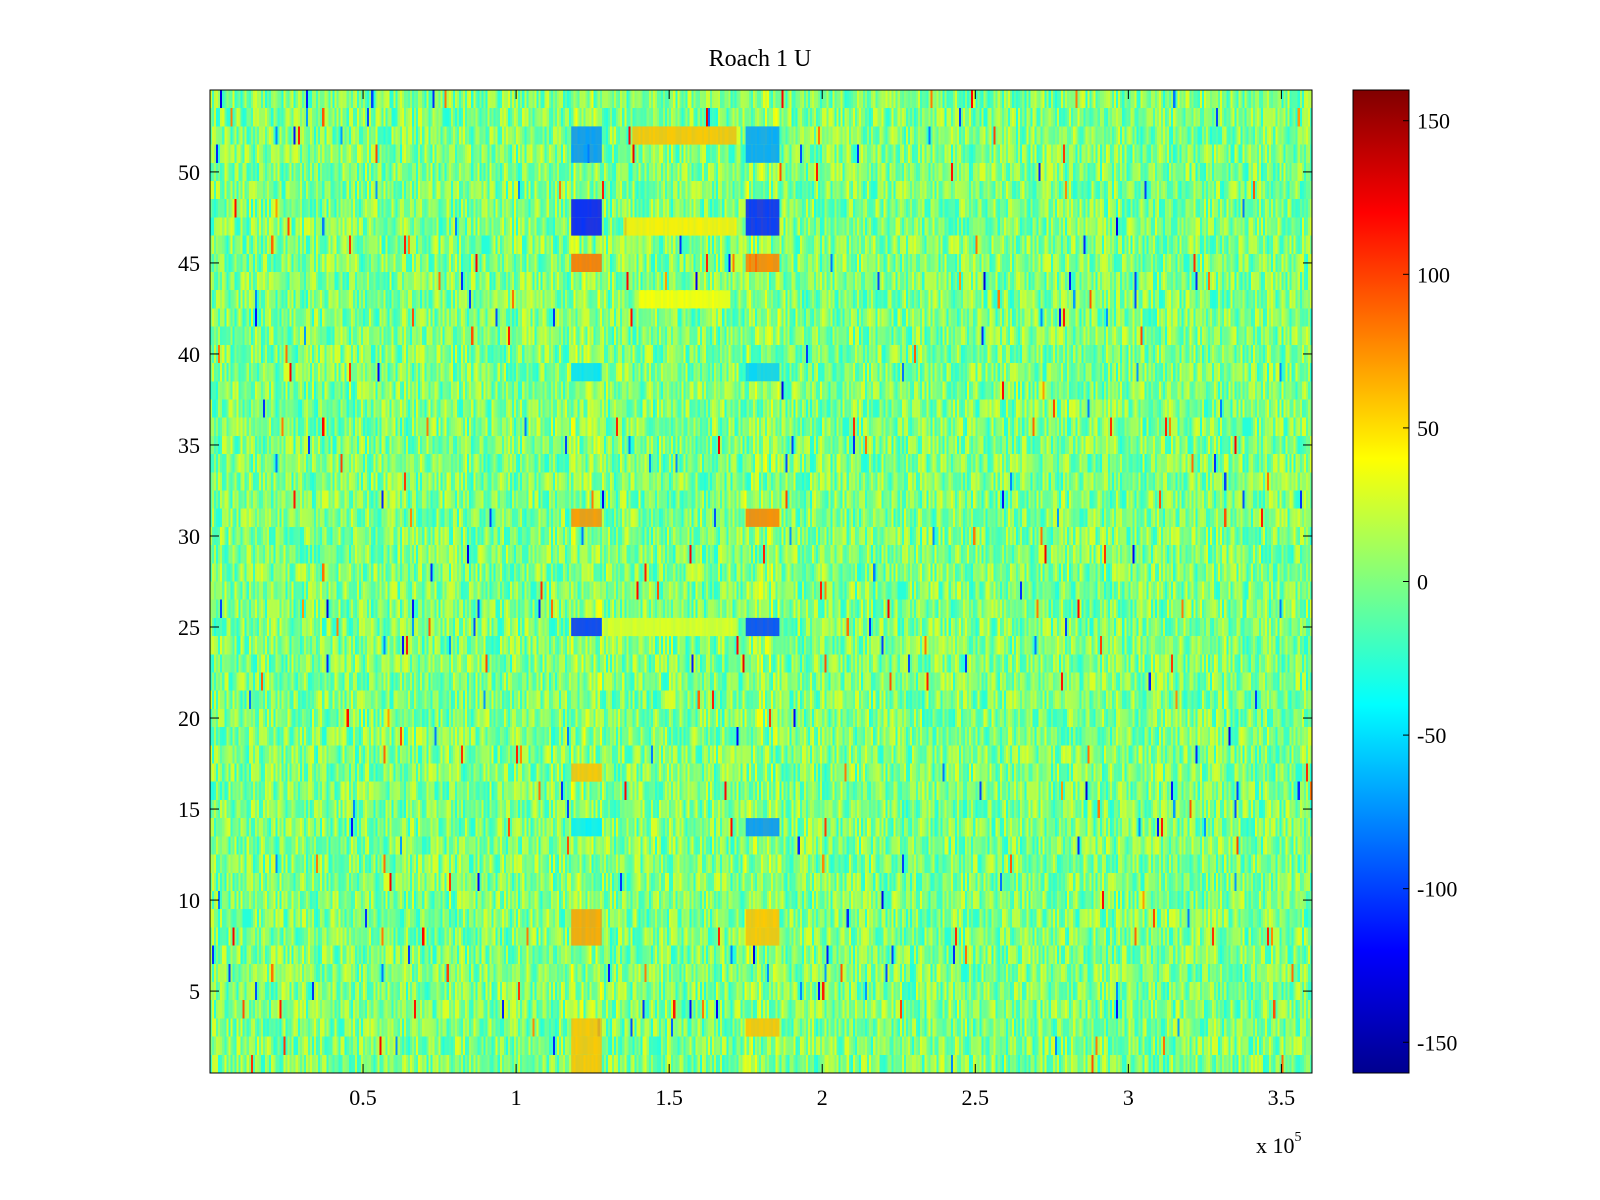 Image resolution: width=1600 pixels, height=1200 pixels. What do you see at coordinates (976, 1097) in the screenshot?
I see `x-tick-label: 2.5` at bounding box center [976, 1097].